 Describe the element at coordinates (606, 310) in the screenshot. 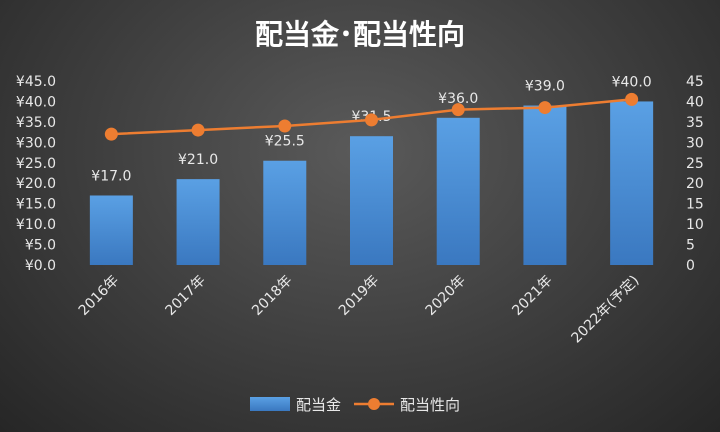

I see `category-label: 2022年(予定)` at that location.